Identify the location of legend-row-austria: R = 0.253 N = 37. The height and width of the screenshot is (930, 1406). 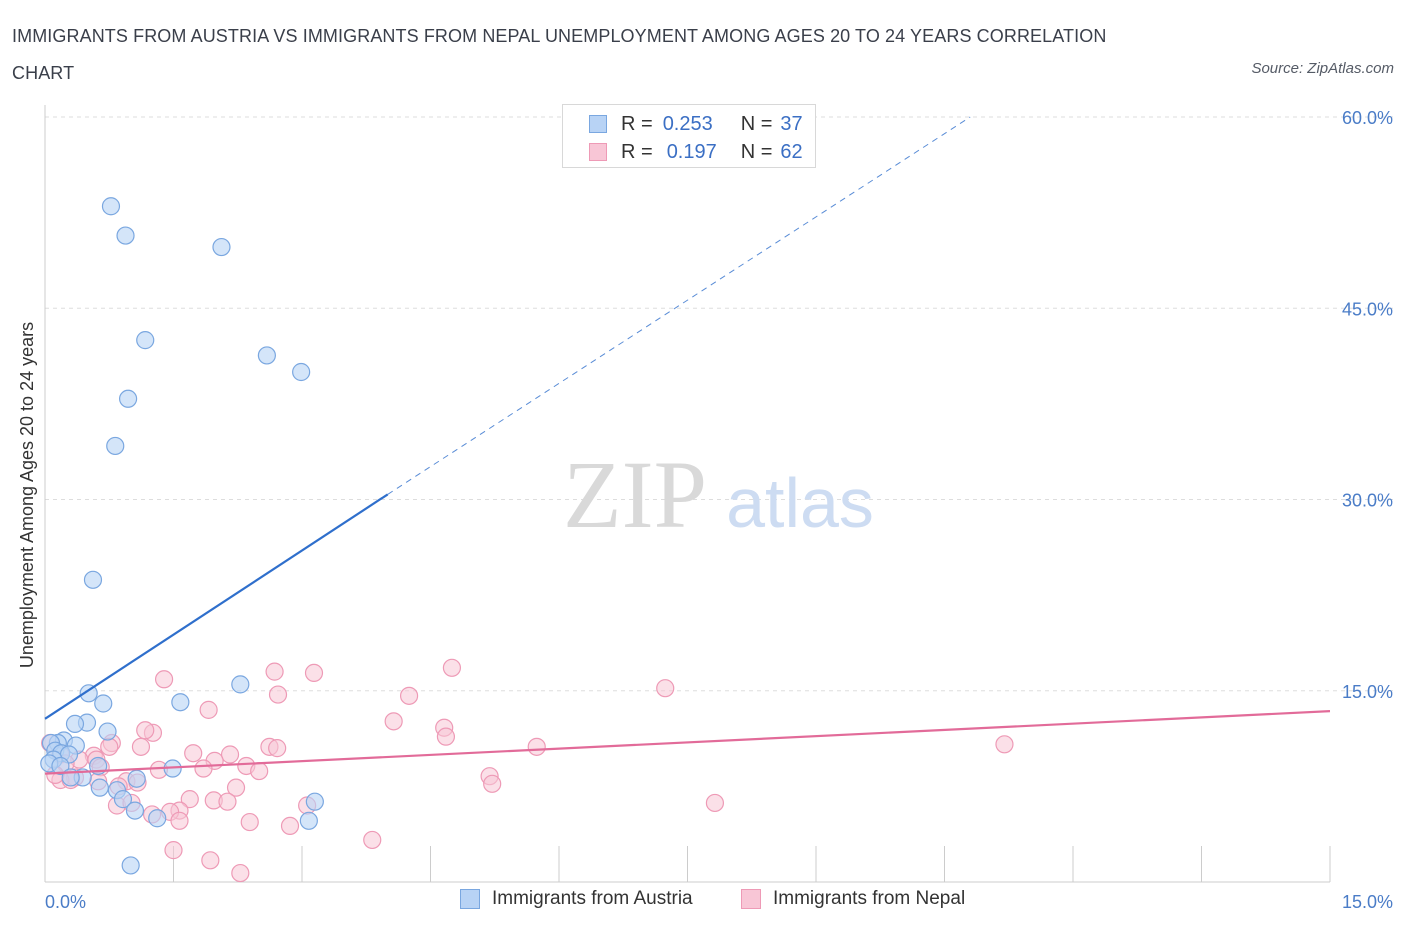
(683, 124).